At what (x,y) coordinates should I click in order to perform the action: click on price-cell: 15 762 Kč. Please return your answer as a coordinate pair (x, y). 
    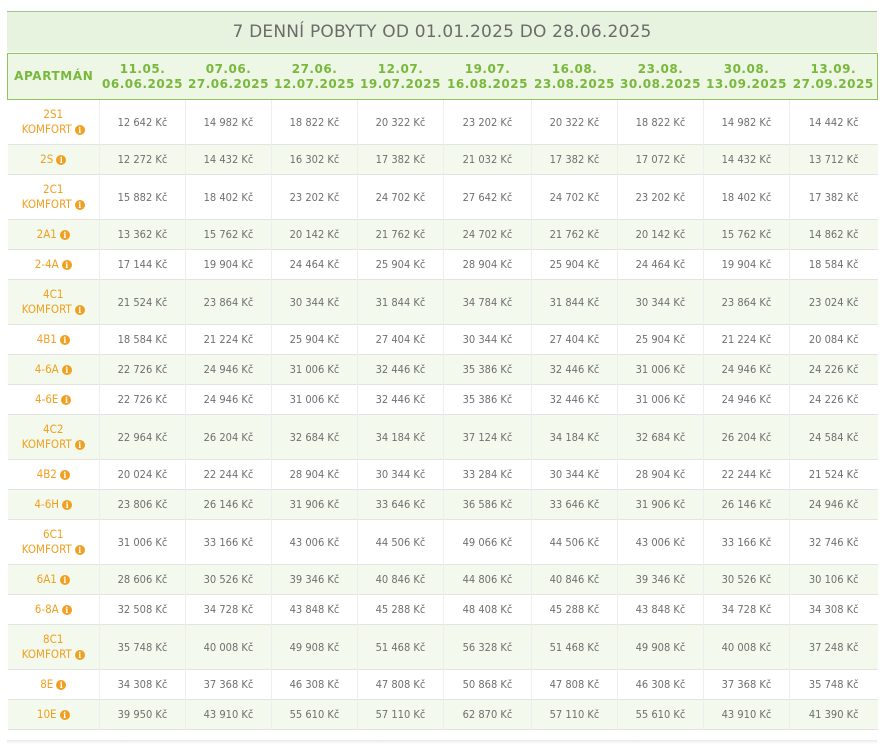
    Looking at the image, I should click on (746, 234).